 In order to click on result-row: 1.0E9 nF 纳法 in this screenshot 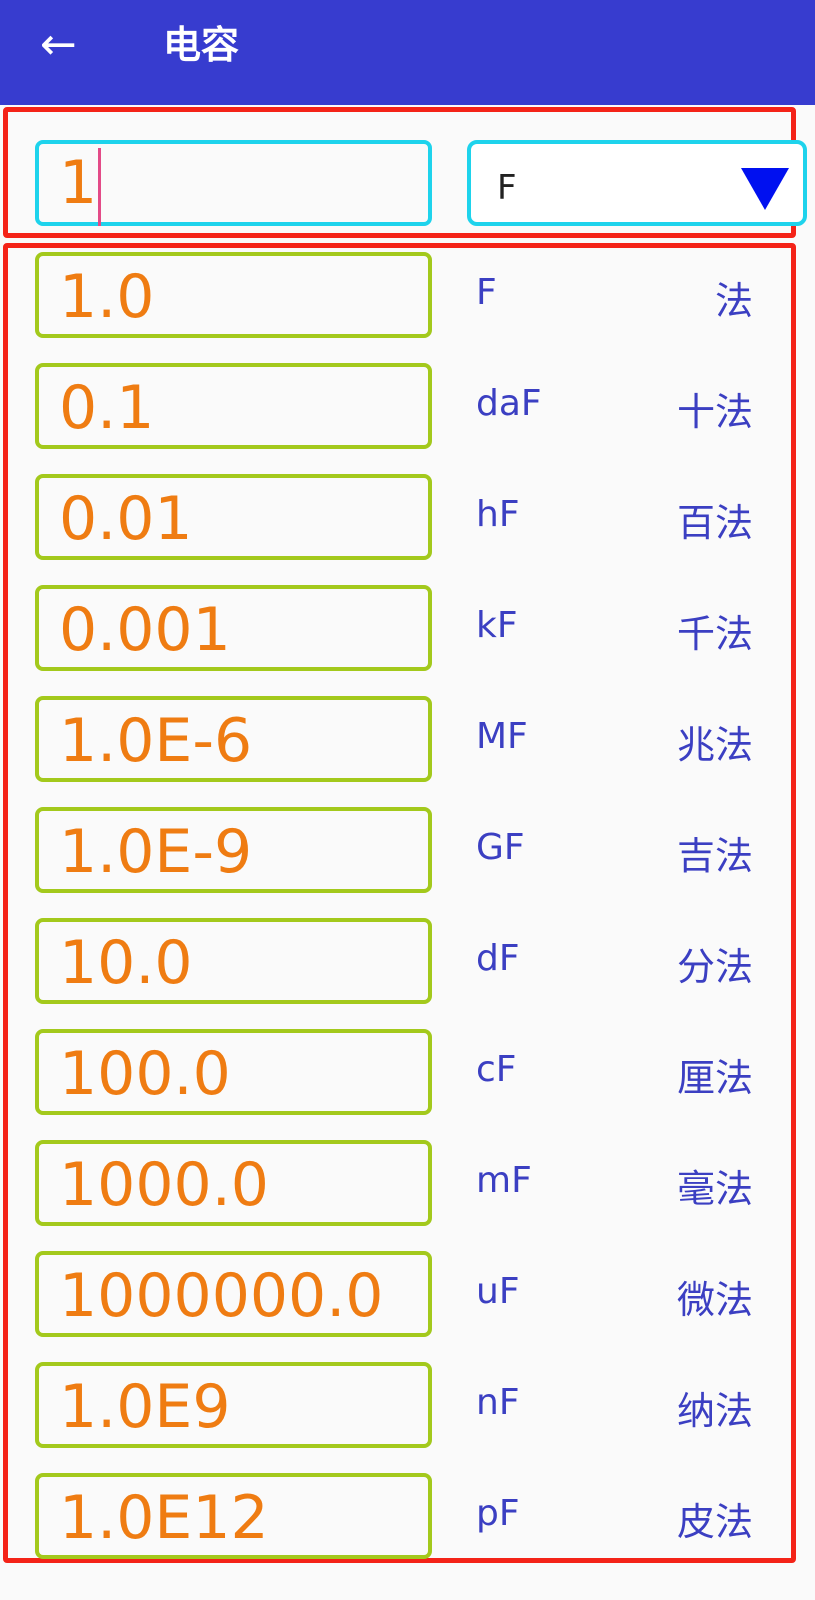, I will do `click(407, 1407)`.